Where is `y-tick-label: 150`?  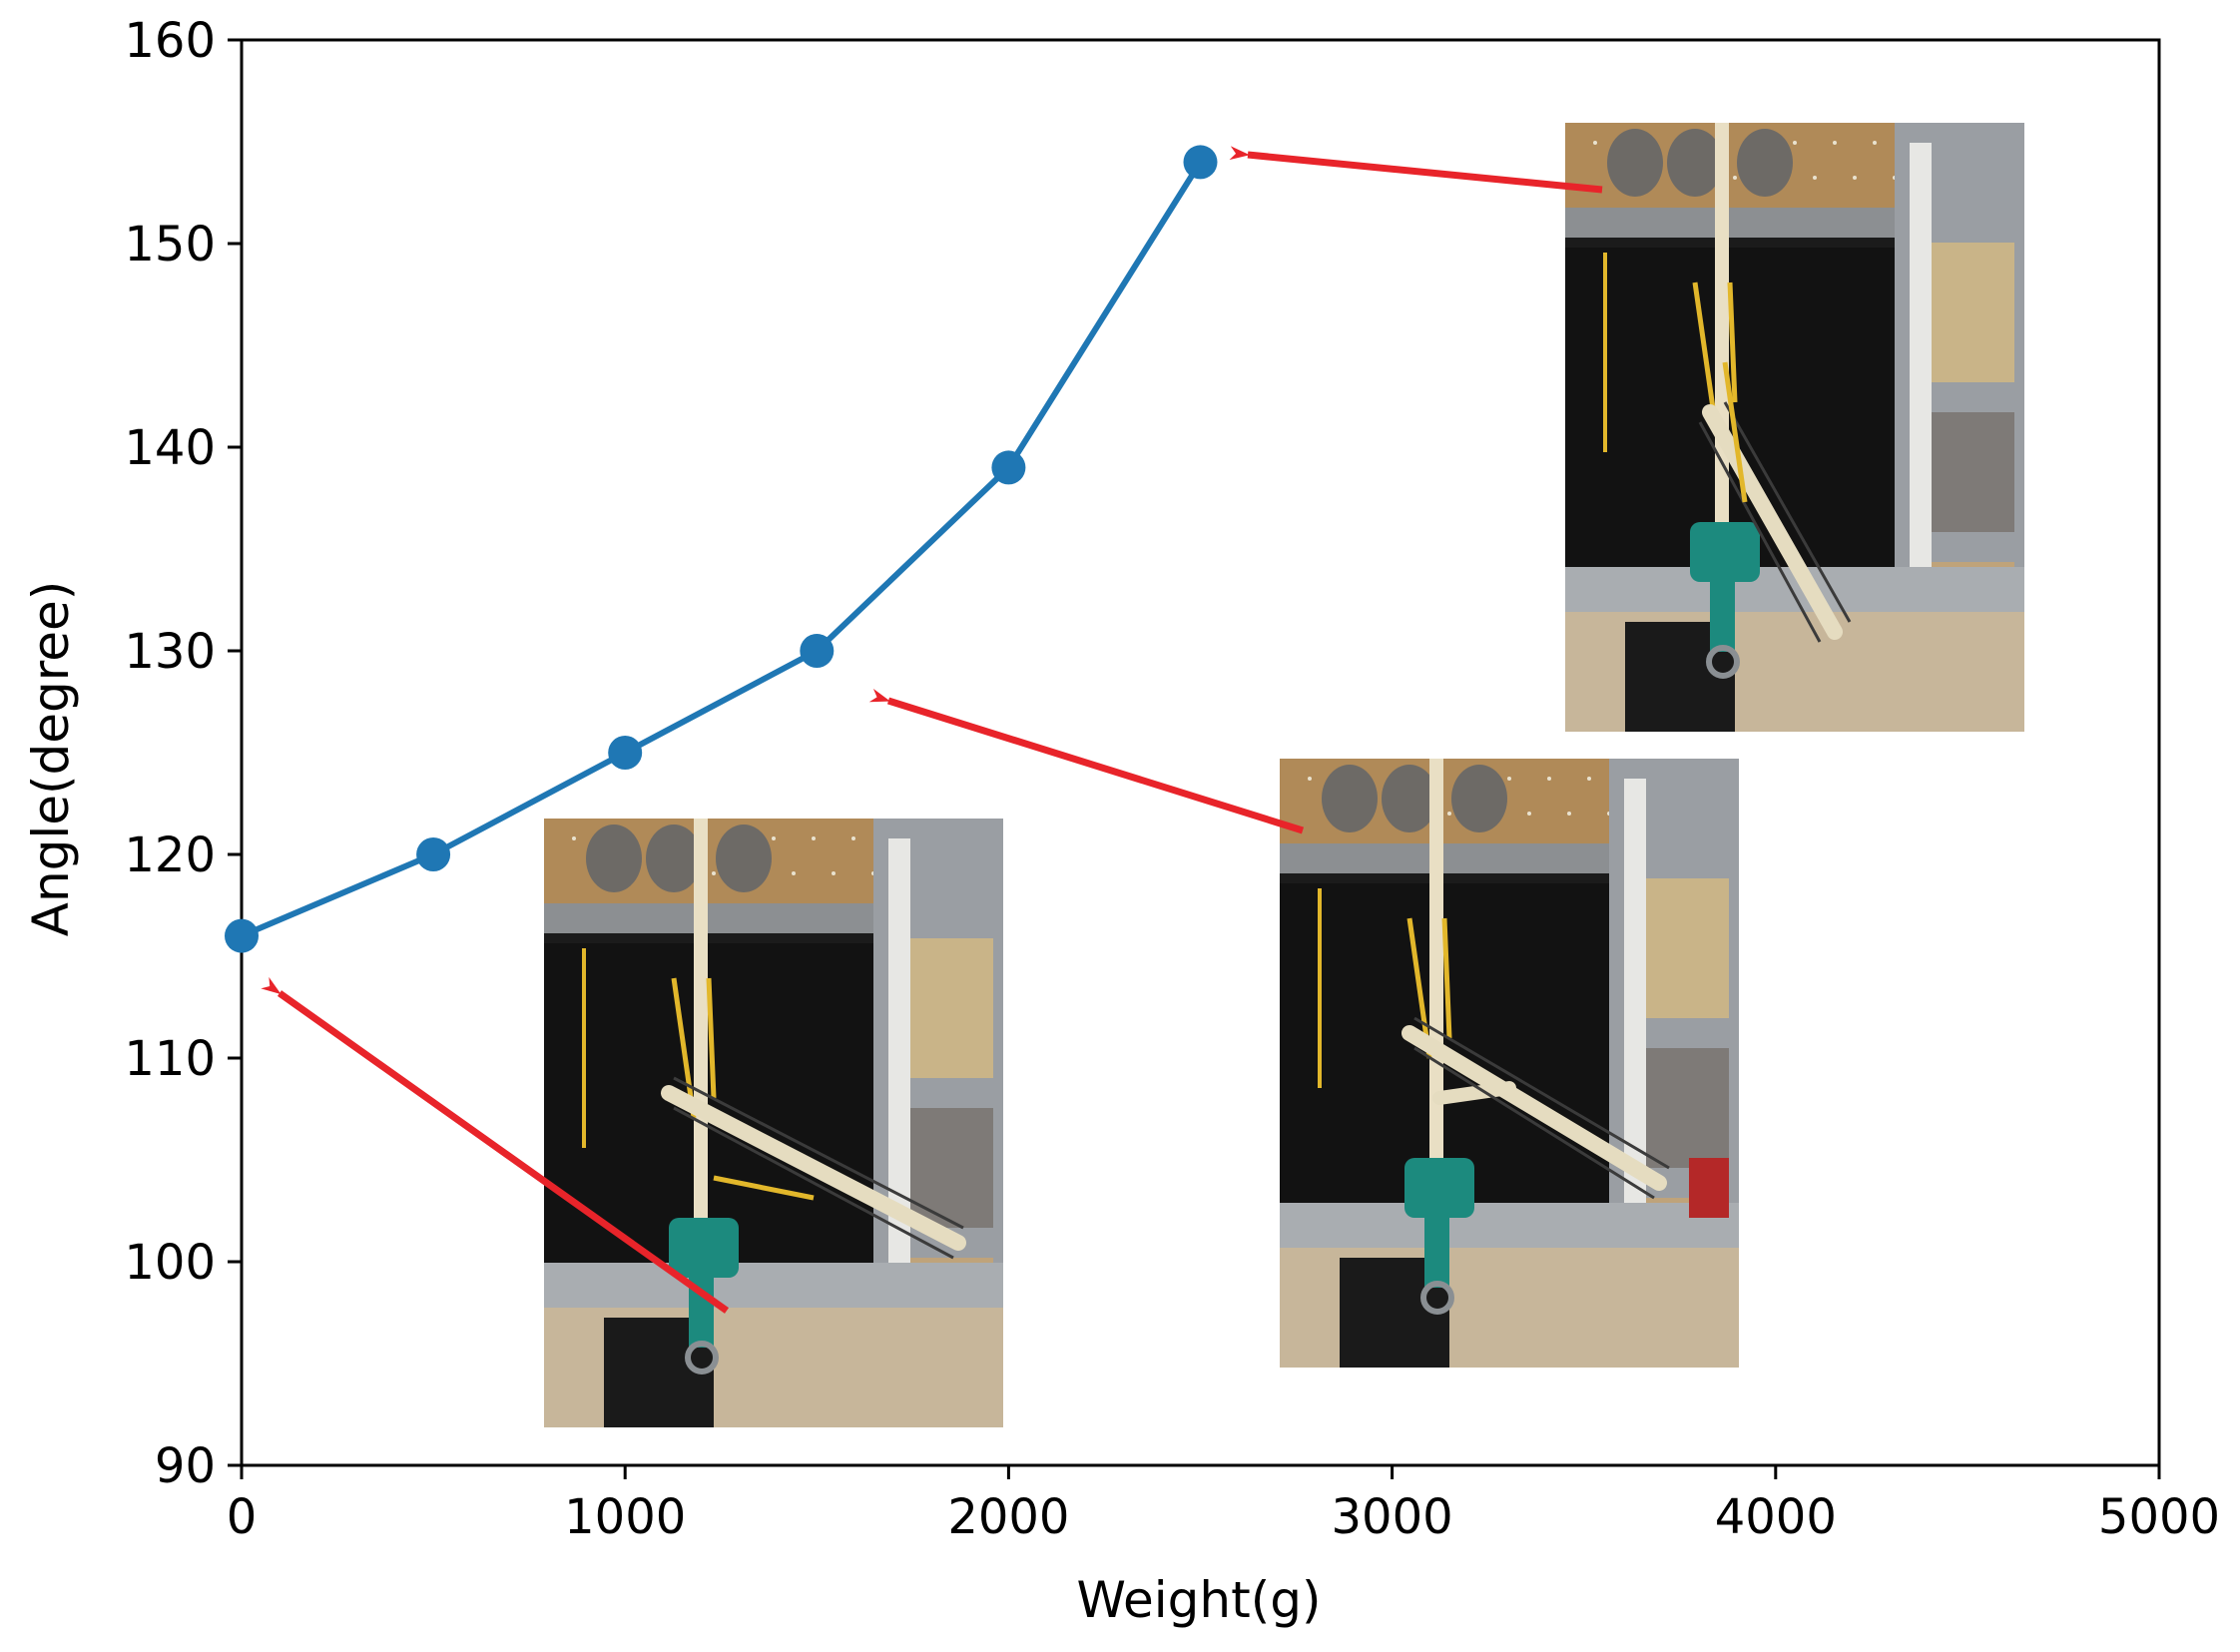 y-tick-label: 150 is located at coordinates (170, 245).